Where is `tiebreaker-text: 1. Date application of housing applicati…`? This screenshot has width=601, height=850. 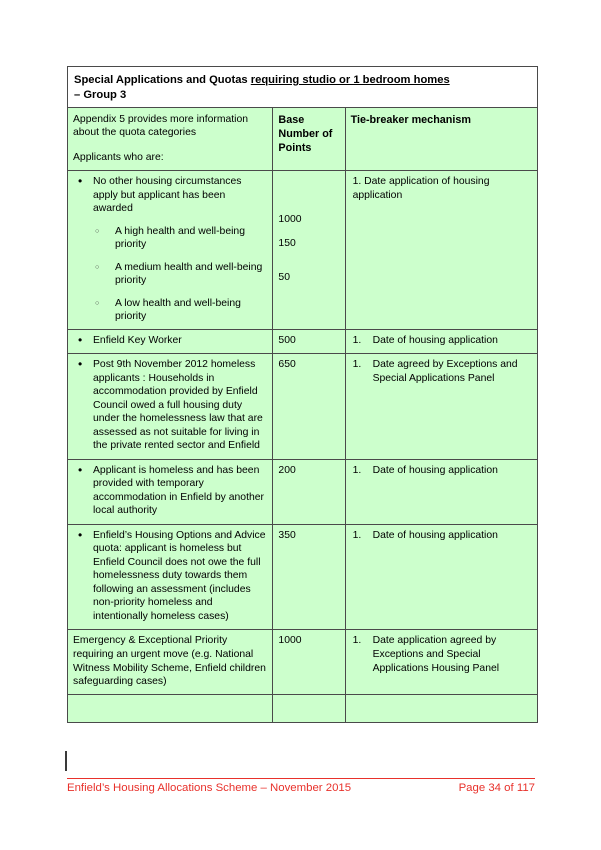 tiebreaker-text: 1. Date application of housing applicati… is located at coordinates (441, 188).